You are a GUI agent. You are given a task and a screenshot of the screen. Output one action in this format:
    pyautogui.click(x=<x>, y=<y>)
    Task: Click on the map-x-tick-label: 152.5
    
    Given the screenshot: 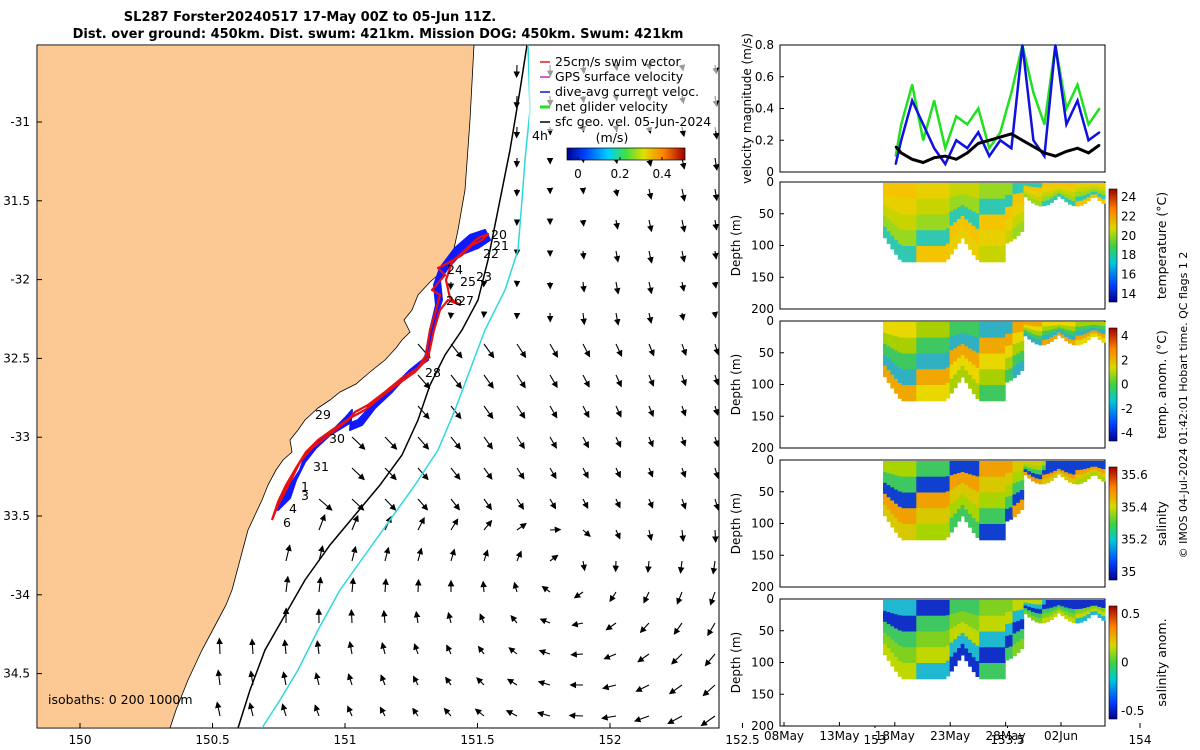 What is the action you would take?
    pyautogui.click(x=742, y=740)
    